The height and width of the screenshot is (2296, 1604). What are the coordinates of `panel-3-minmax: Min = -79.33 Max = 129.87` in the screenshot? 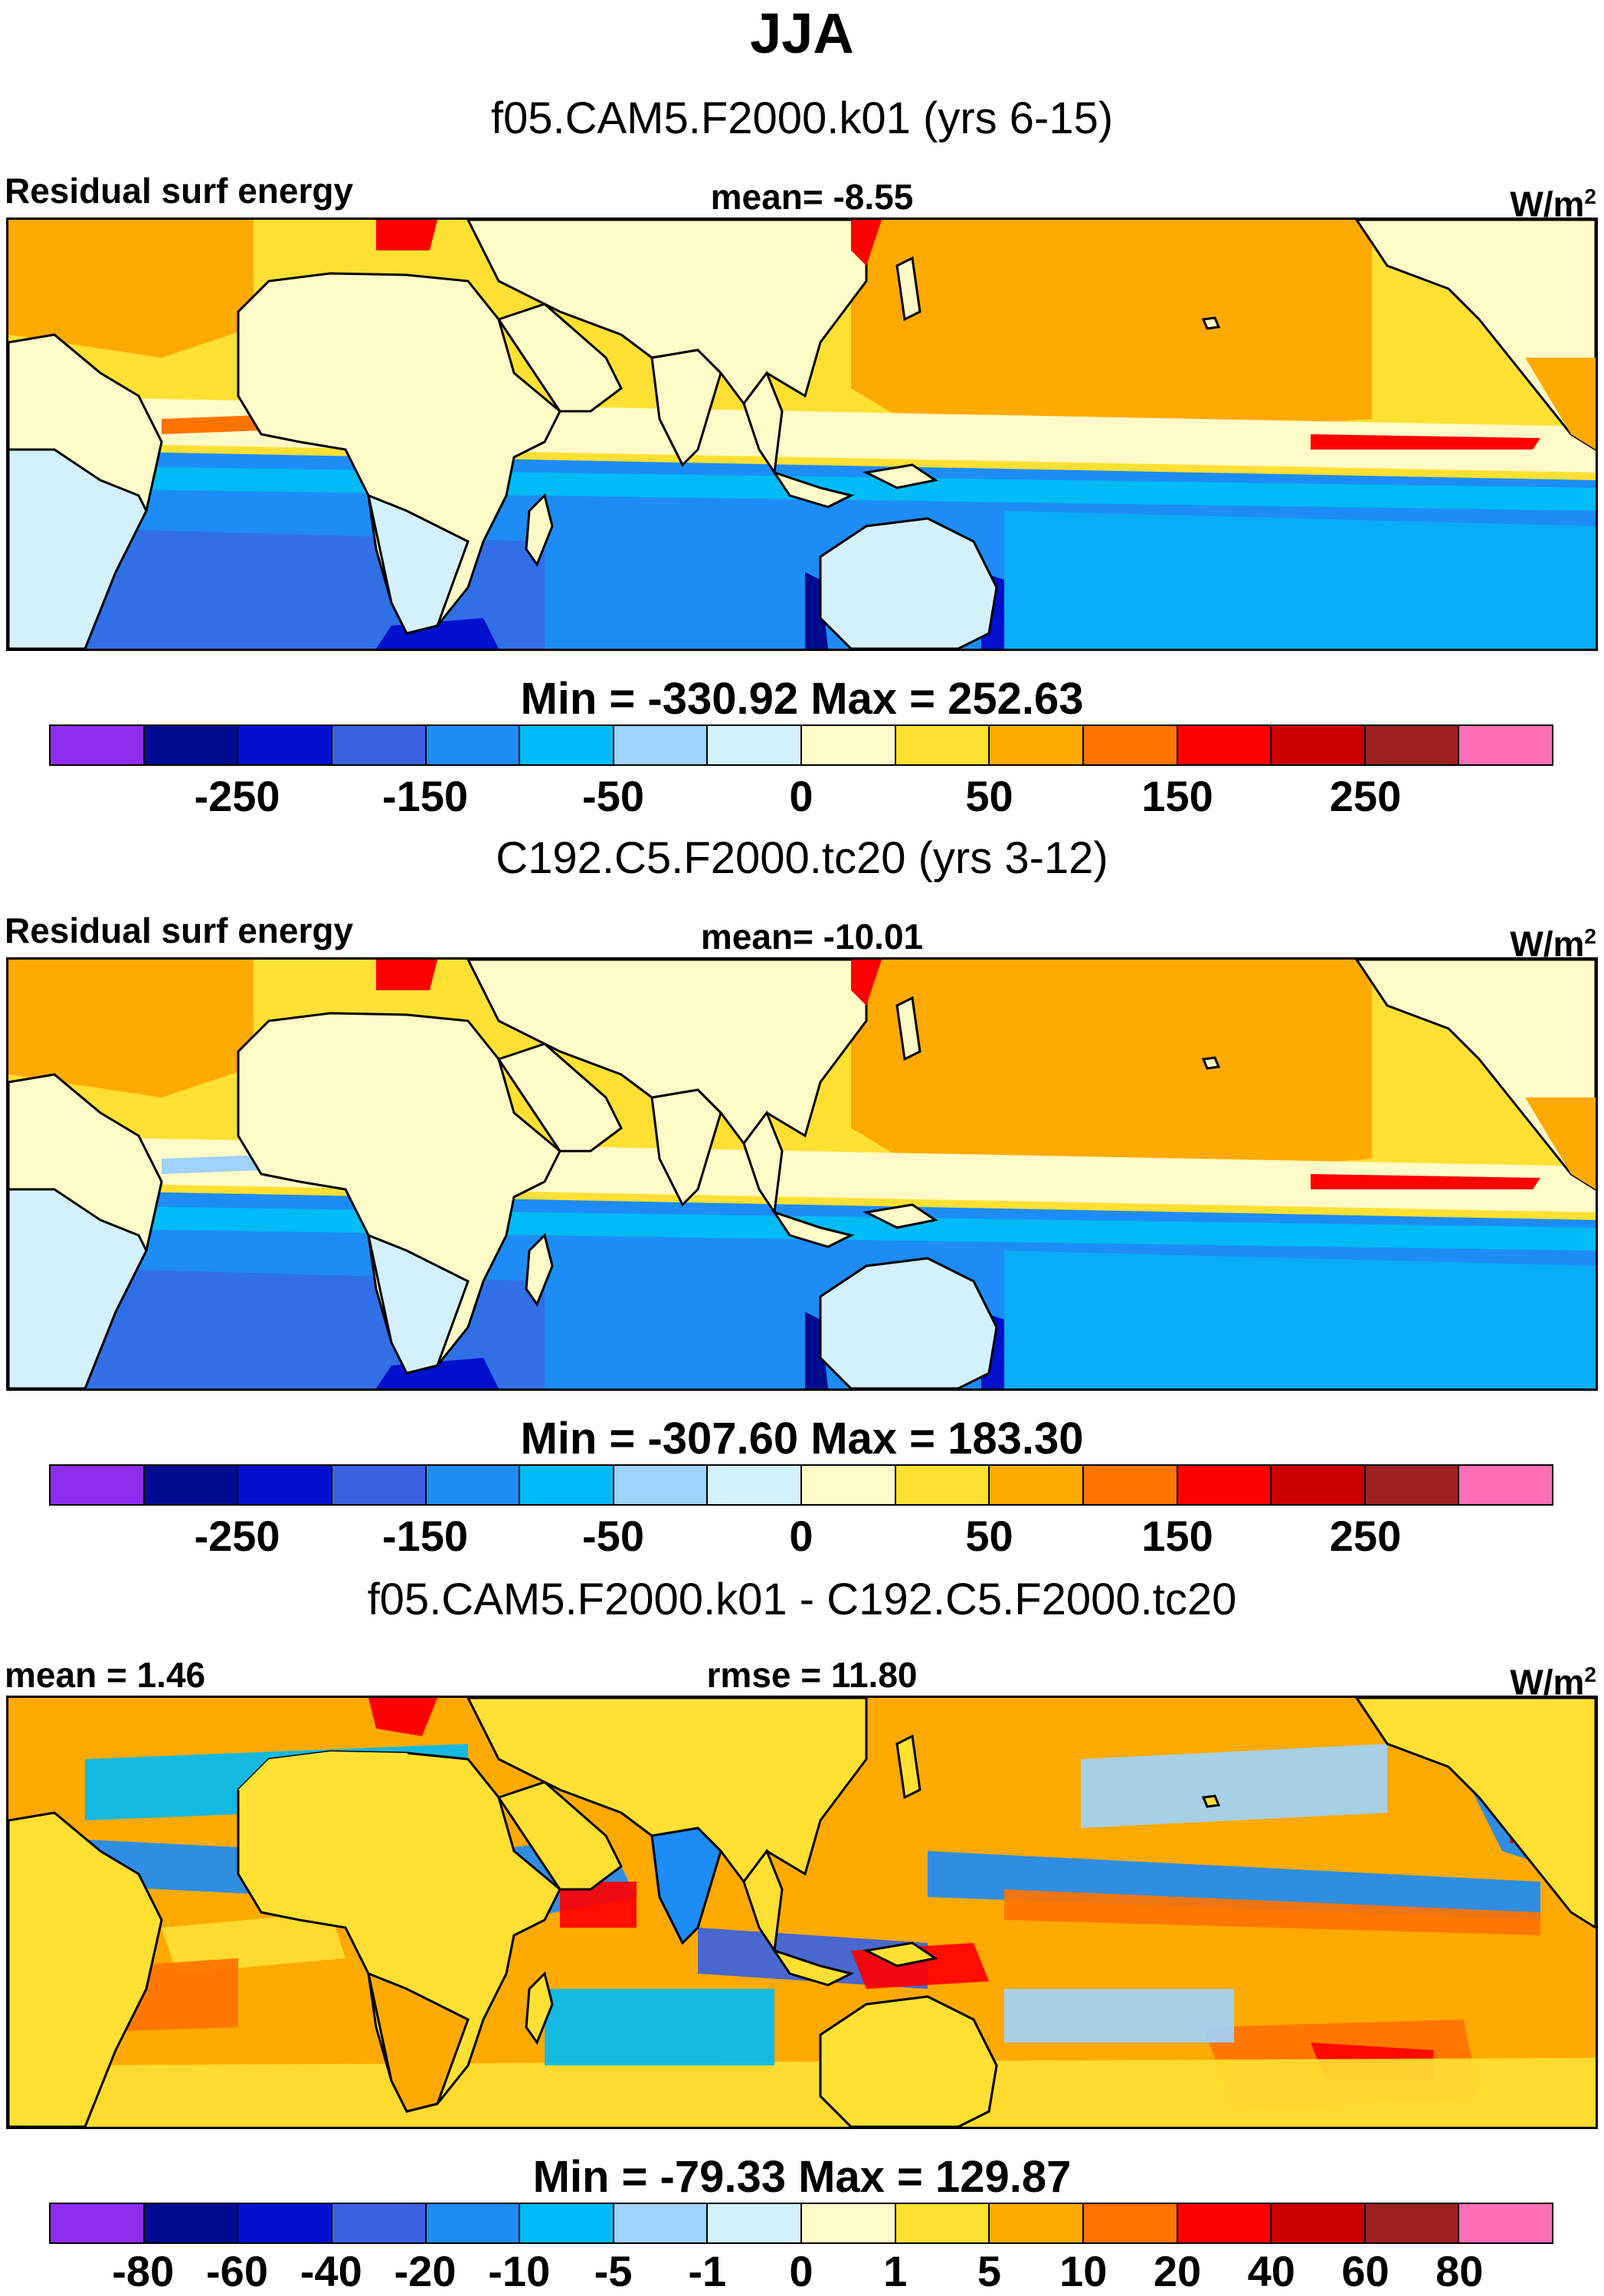 It's located at (802, 2177).